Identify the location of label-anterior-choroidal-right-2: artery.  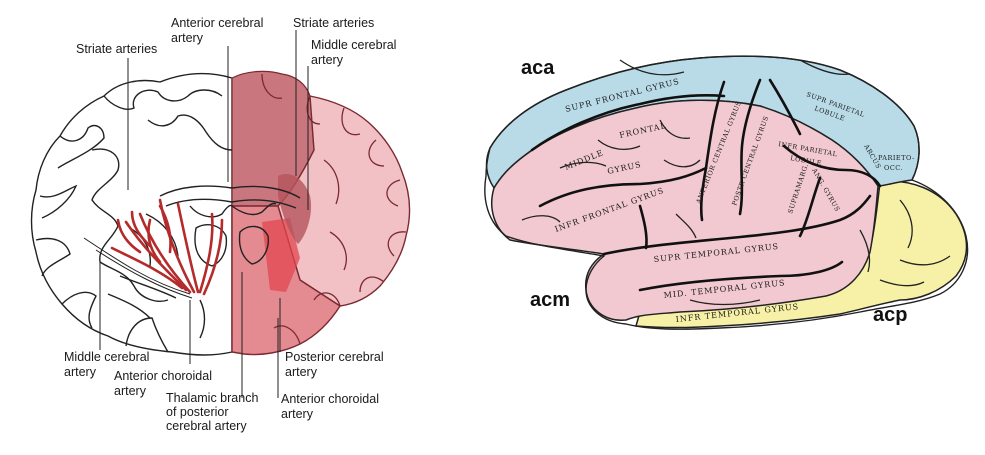
(297, 414).